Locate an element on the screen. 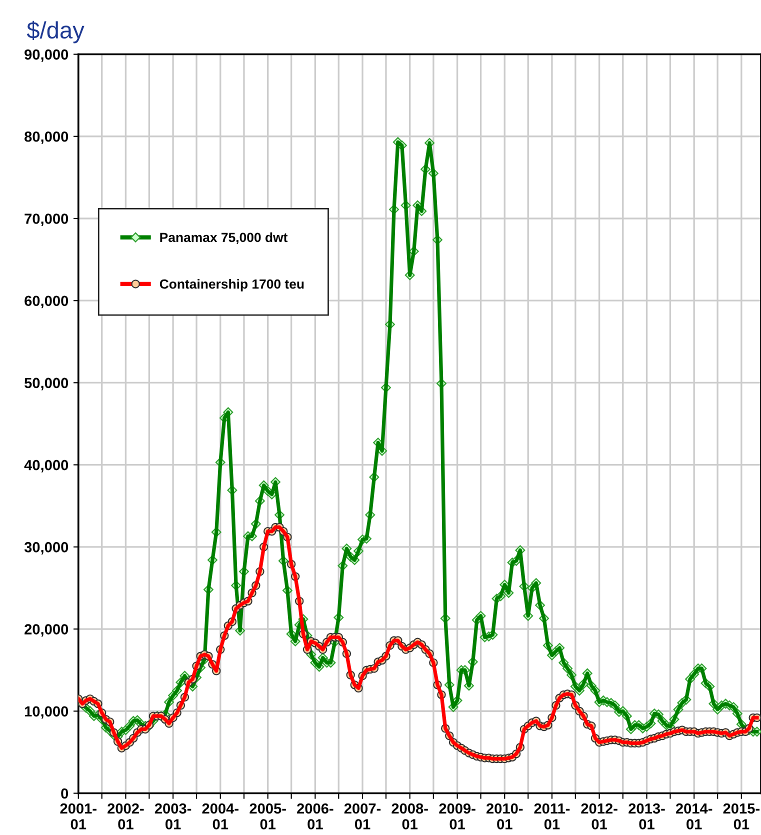 This screenshot has height=835, width=761. y-tick-label: 60,000 is located at coordinates (46, 302).